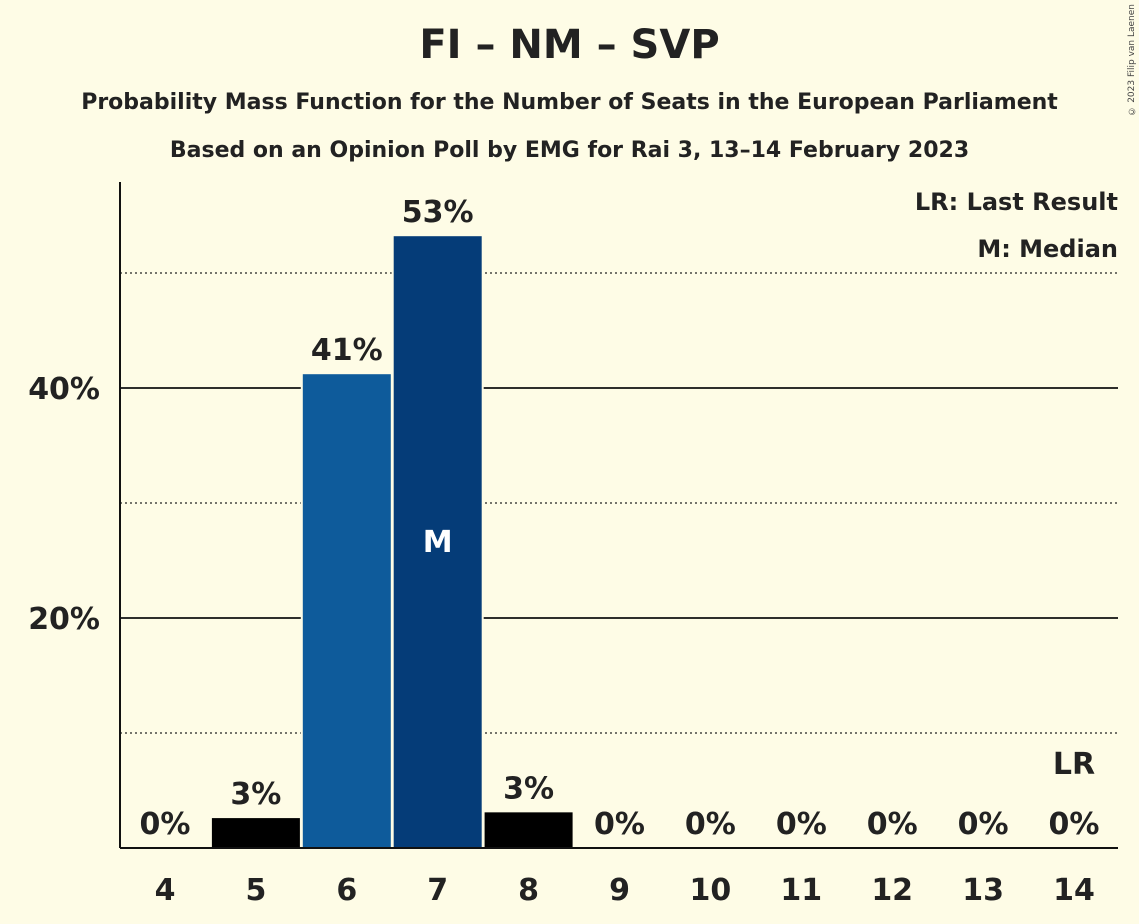 This screenshot has height=924, width=1139. I want to click on x-tick-label: 8, so click(528, 890).